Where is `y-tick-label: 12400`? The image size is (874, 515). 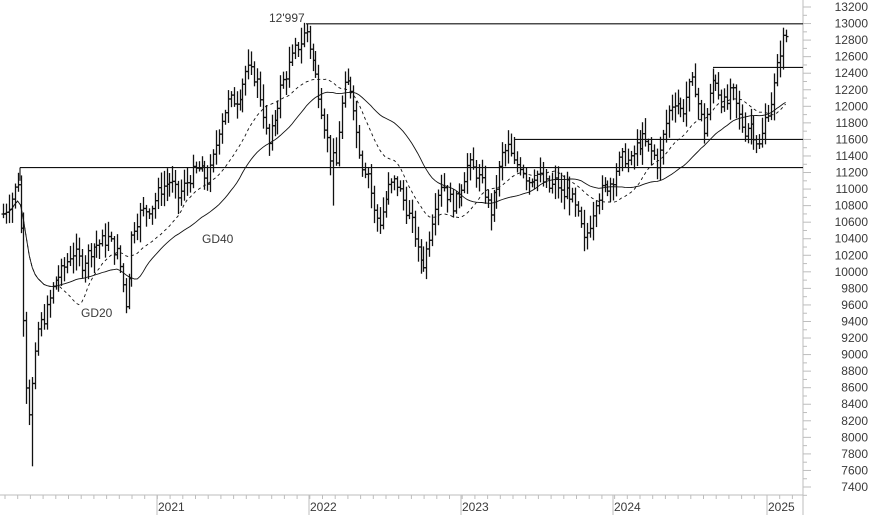 y-tick-label: 12400 is located at coordinates (852, 73).